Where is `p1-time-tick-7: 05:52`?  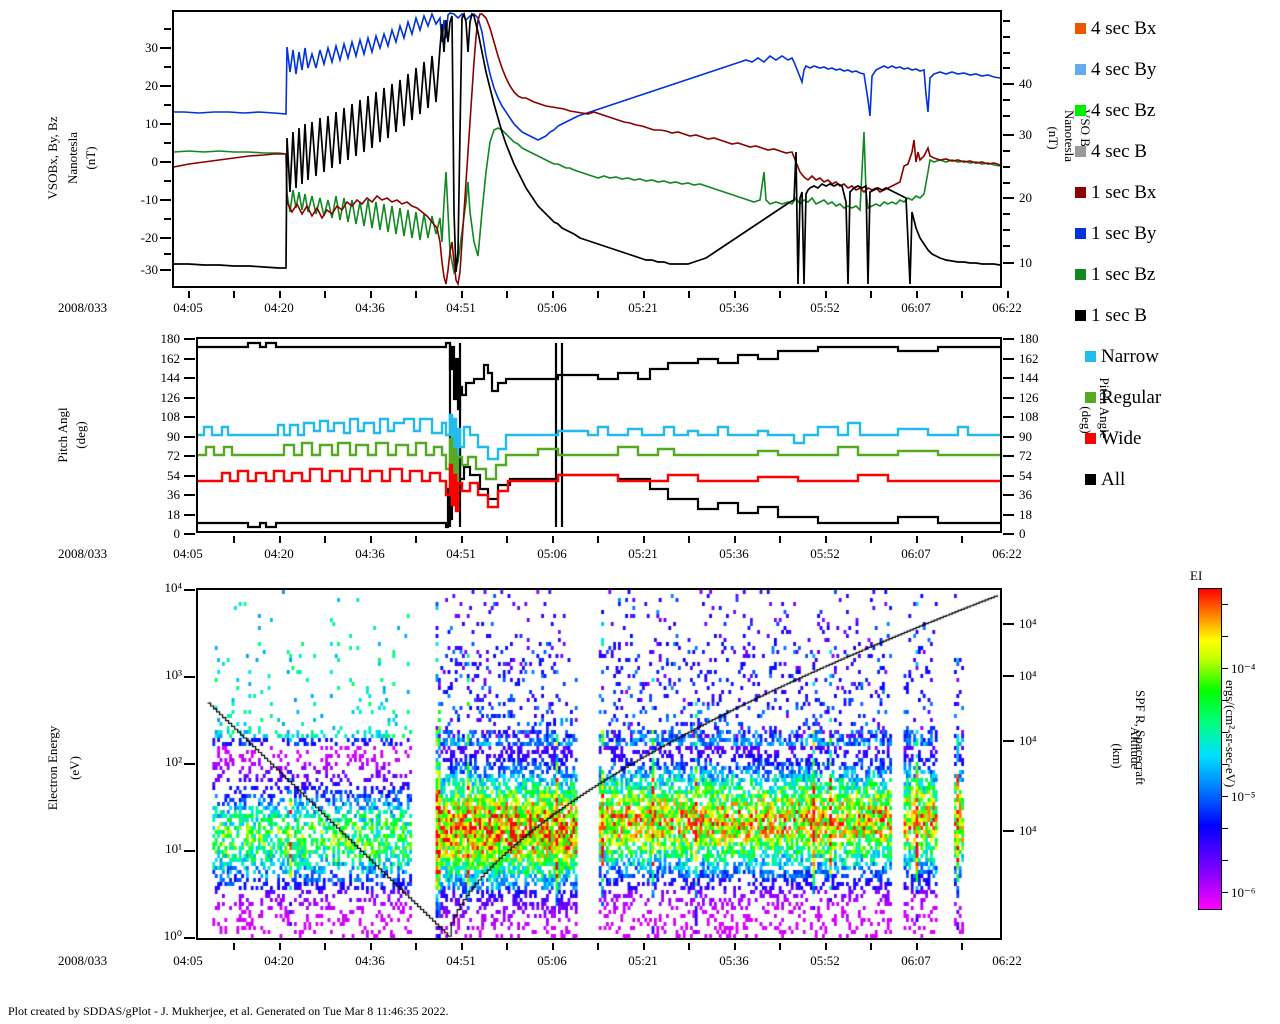 p1-time-tick-7: 05:52 is located at coordinates (825, 307).